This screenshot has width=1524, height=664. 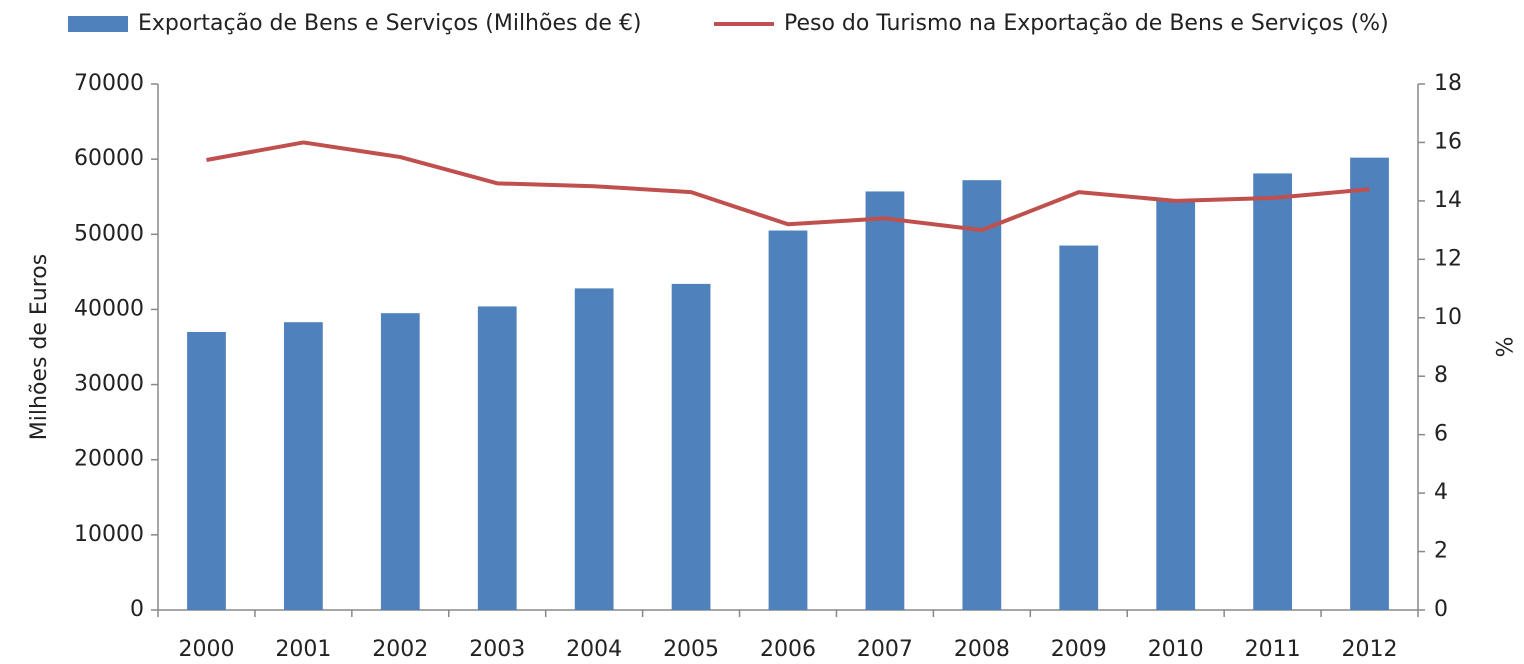 What do you see at coordinates (1079, 649) in the screenshot?
I see `x-tick-label: 2009` at bounding box center [1079, 649].